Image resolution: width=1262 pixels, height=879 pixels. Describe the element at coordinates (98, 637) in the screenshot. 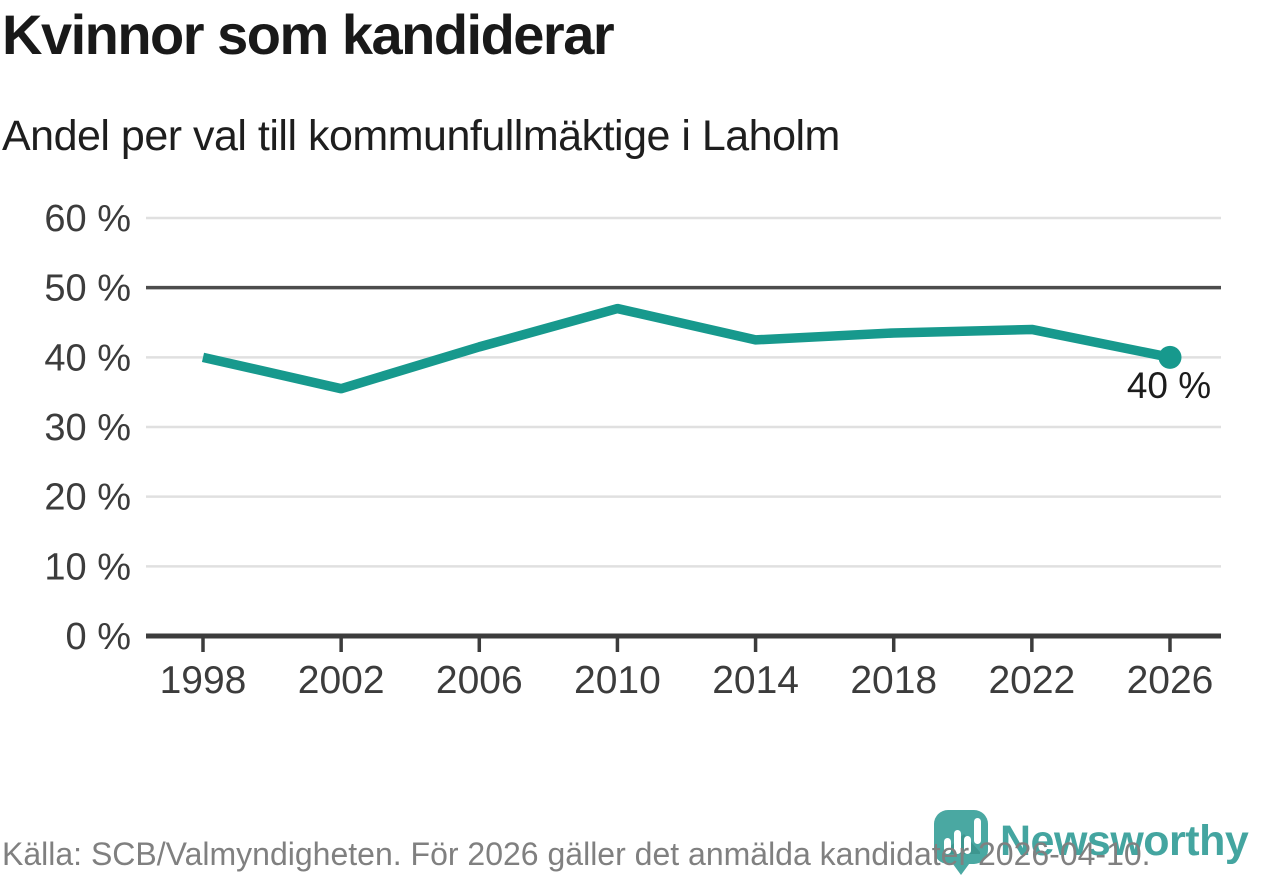

I see `y-tick-label-0: 0 %` at that location.